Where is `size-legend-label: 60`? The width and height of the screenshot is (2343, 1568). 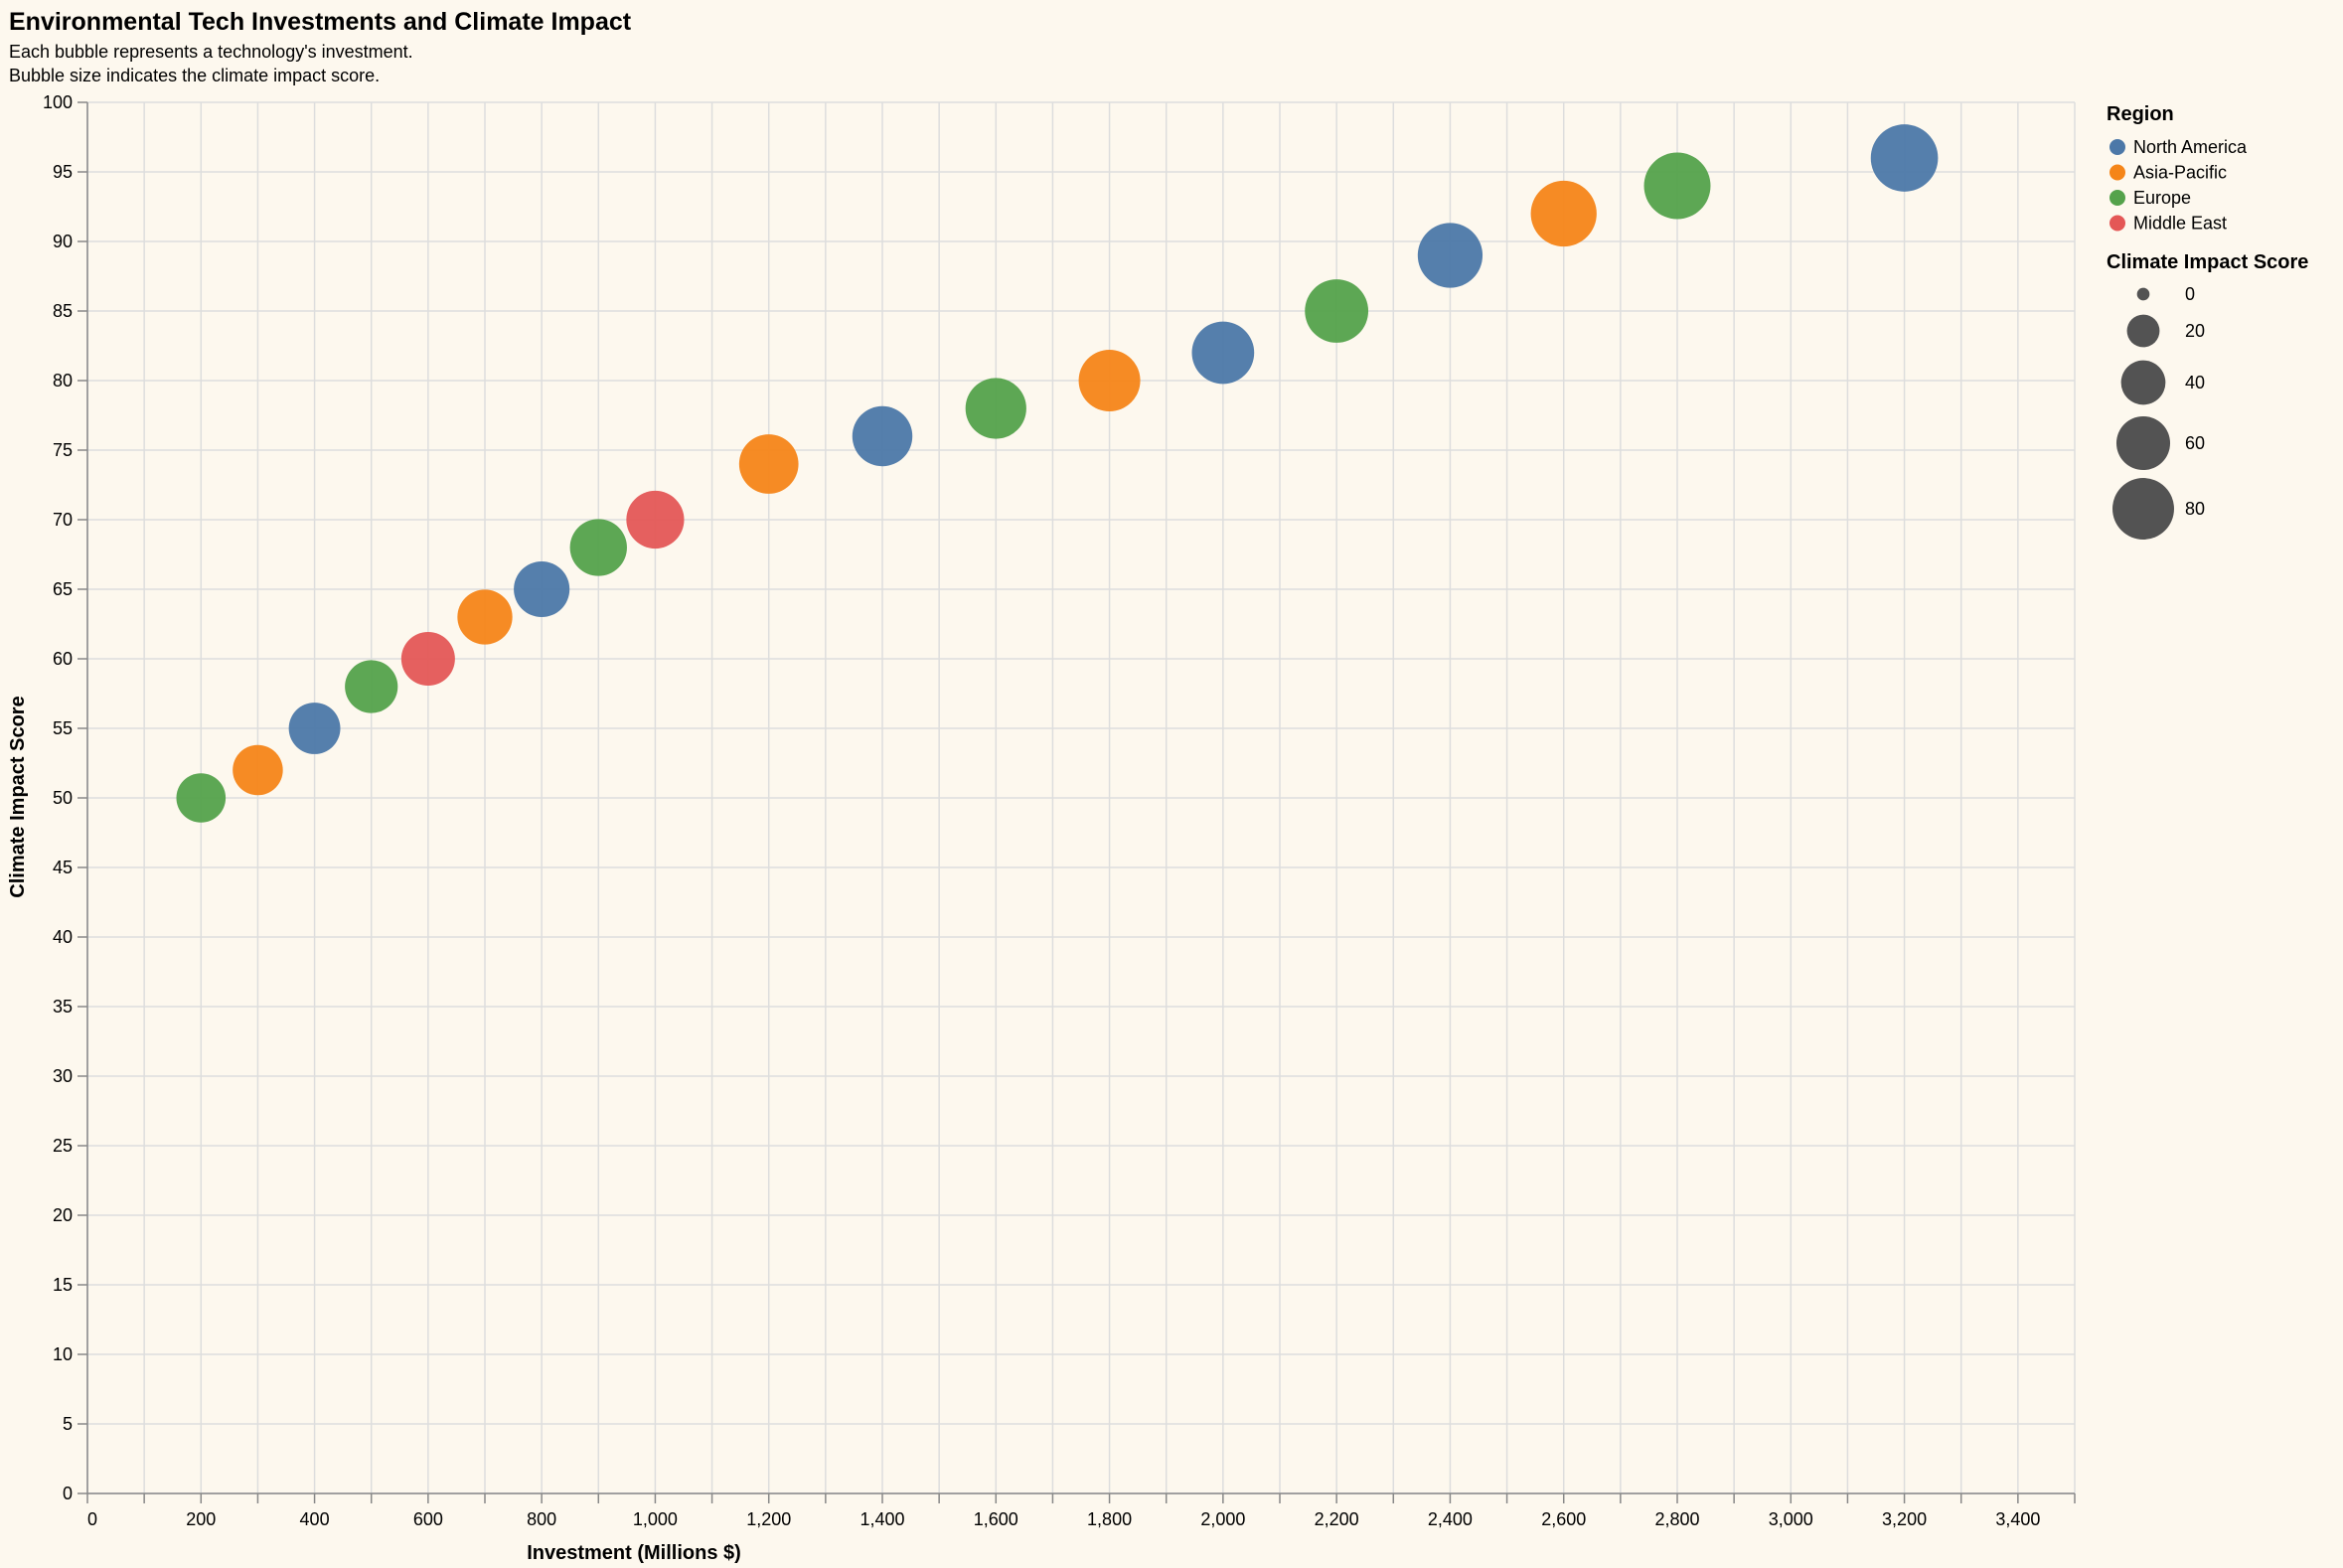
size-legend-label: 60 is located at coordinates (2195, 443).